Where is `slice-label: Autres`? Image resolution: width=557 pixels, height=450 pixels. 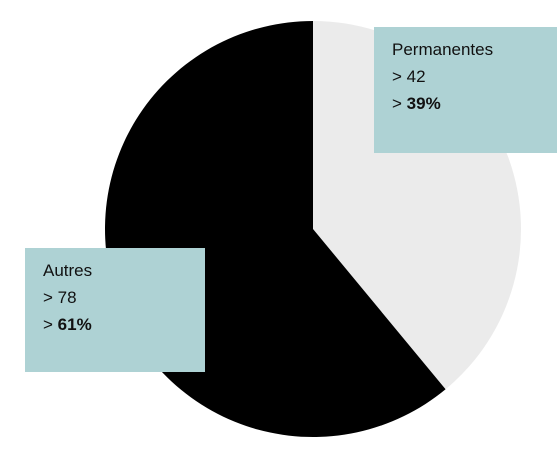
slice-label: Autres is located at coordinates (67, 270).